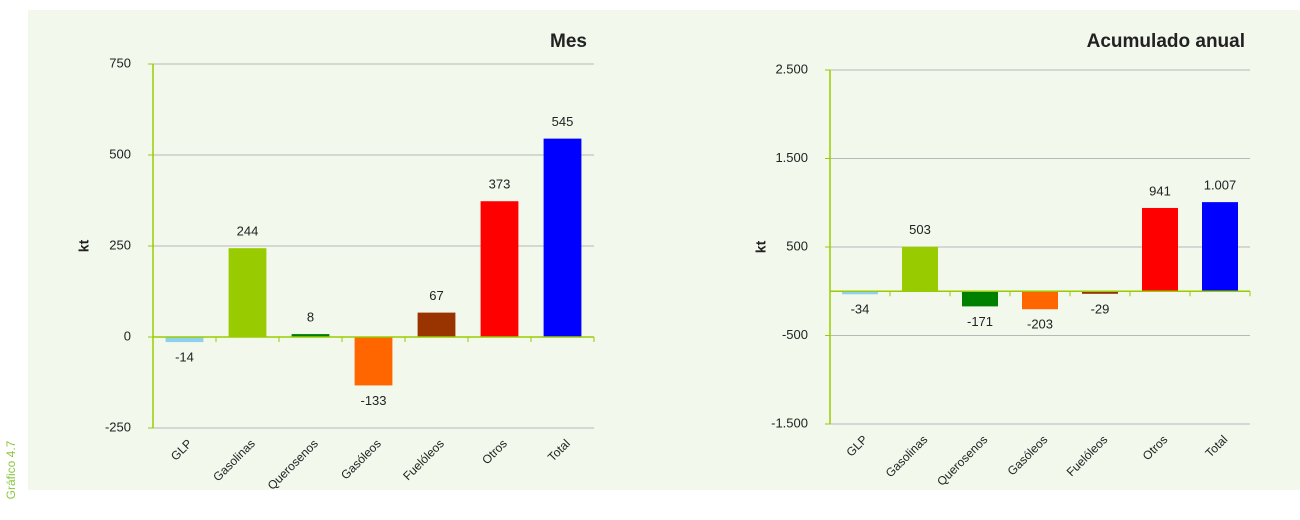  Describe the element at coordinates (184, 357) in the screenshot. I see `data-label: -14` at that location.